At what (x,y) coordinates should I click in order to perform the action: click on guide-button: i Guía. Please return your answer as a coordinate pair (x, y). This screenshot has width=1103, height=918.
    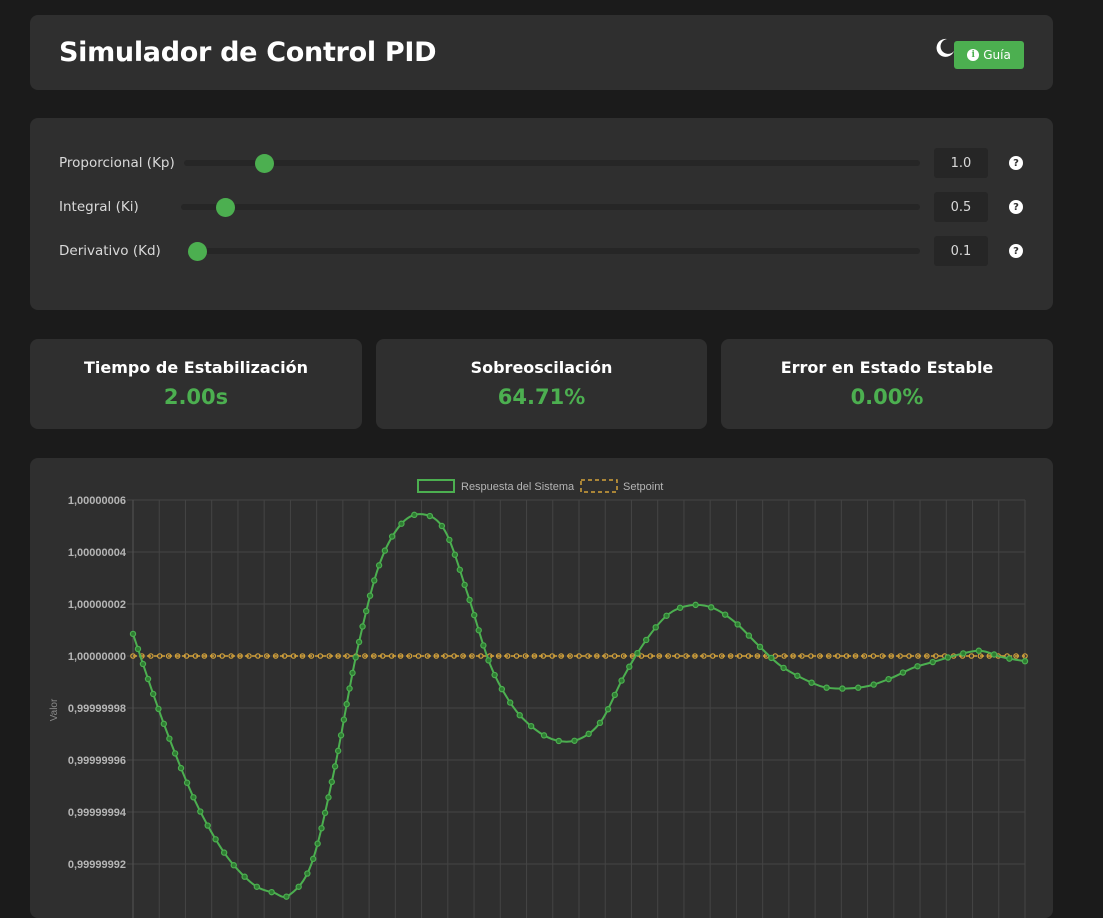
    Looking at the image, I should click on (989, 55).